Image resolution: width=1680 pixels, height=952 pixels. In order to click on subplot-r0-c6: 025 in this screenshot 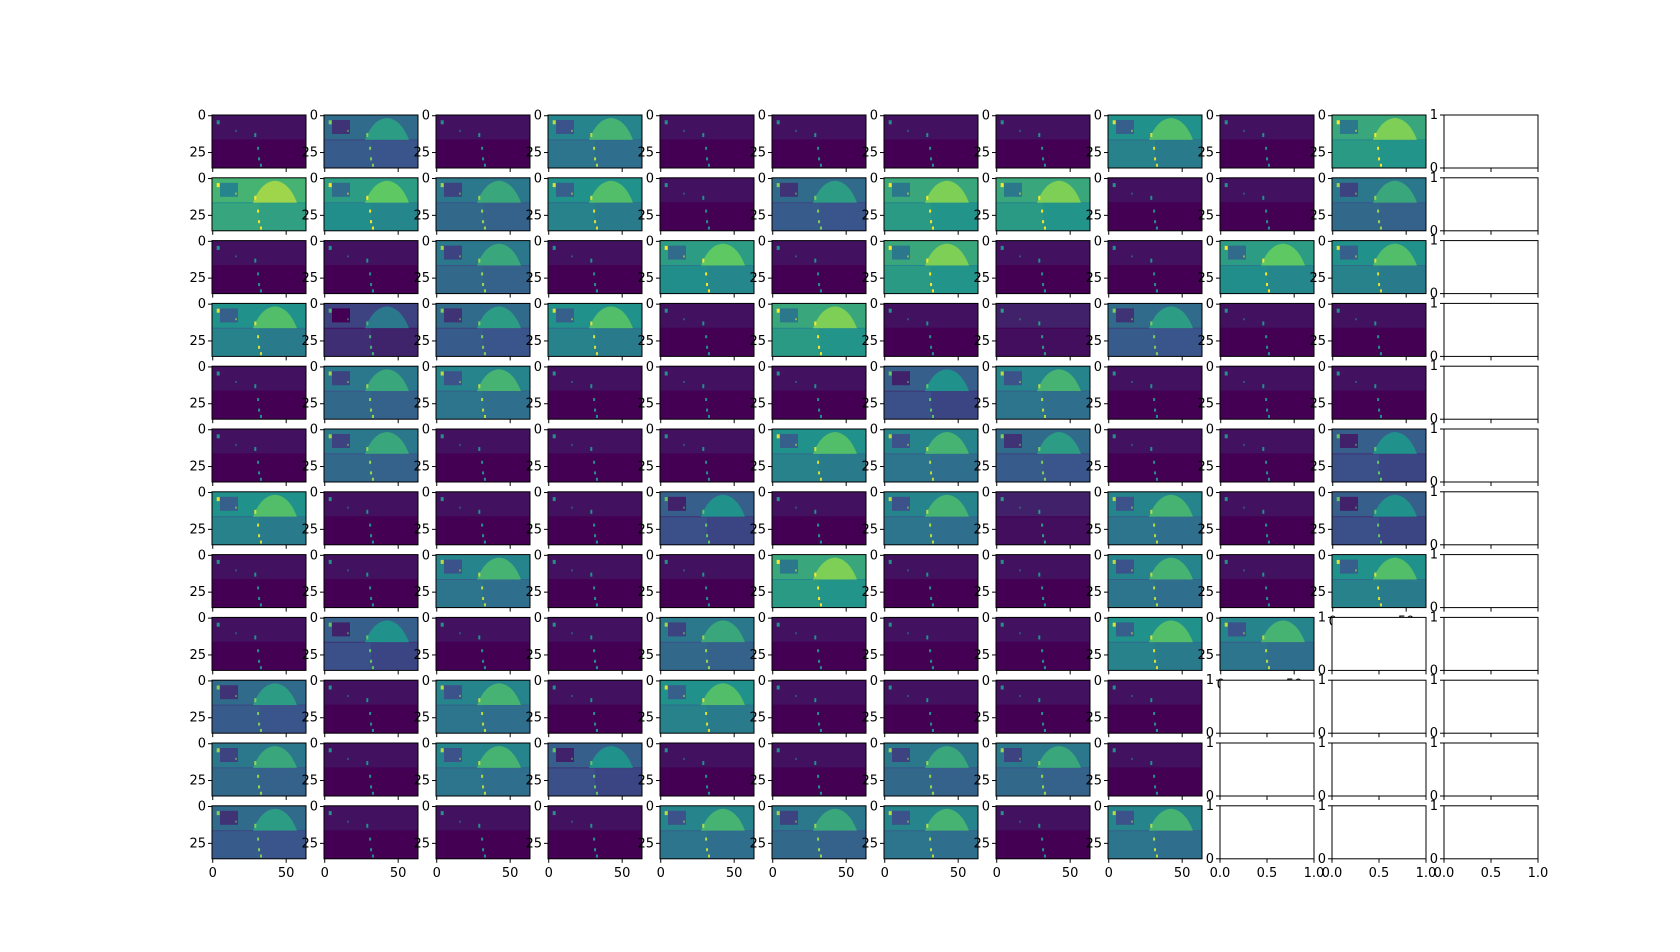, I will do `click(920, 140)`.